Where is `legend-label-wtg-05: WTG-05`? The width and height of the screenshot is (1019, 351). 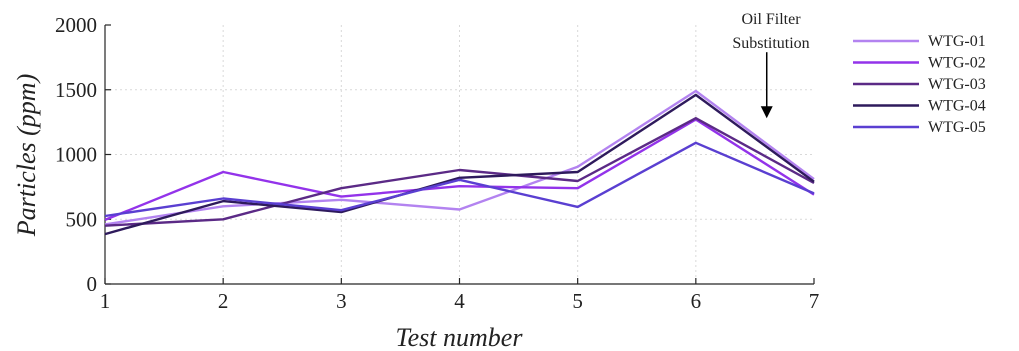
legend-label-wtg-05: WTG-05 is located at coordinates (957, 127).